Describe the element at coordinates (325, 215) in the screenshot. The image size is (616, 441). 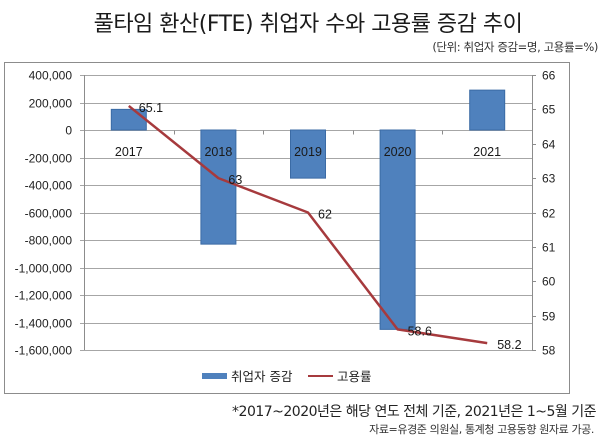
I see `data-label: 62` at that location.